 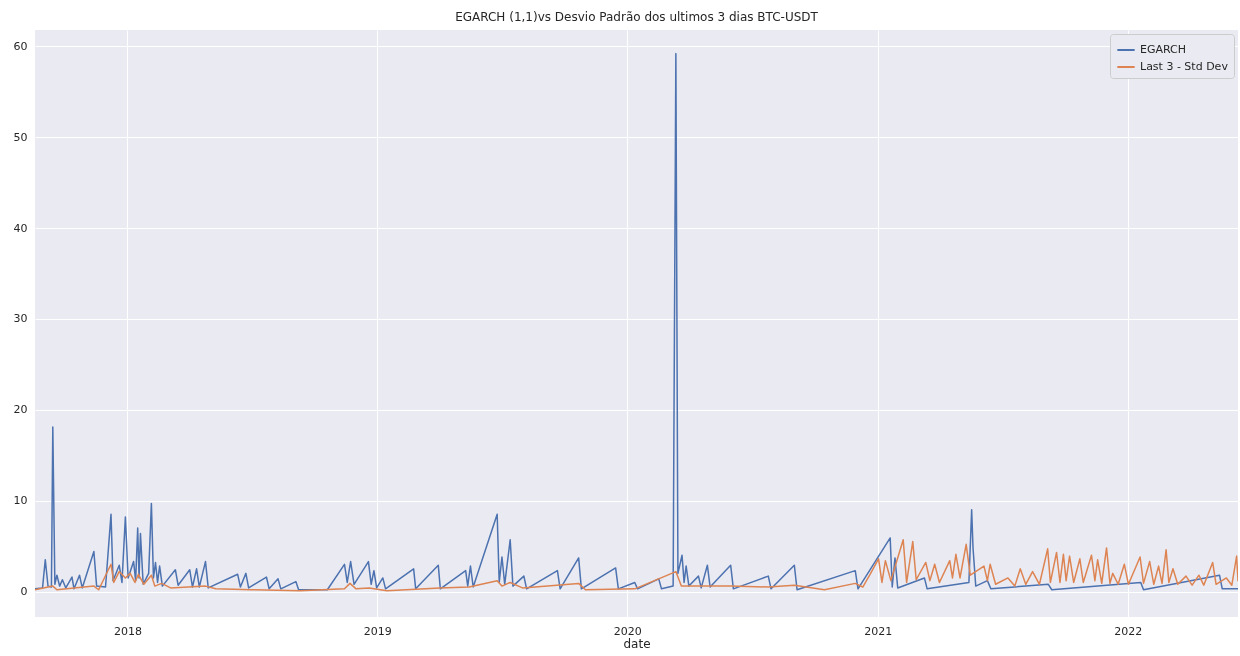 What do you see at coordinates (20, 137) in the screenshot?
I see `y-tick-label: 50` at bounding box center [20, 137].